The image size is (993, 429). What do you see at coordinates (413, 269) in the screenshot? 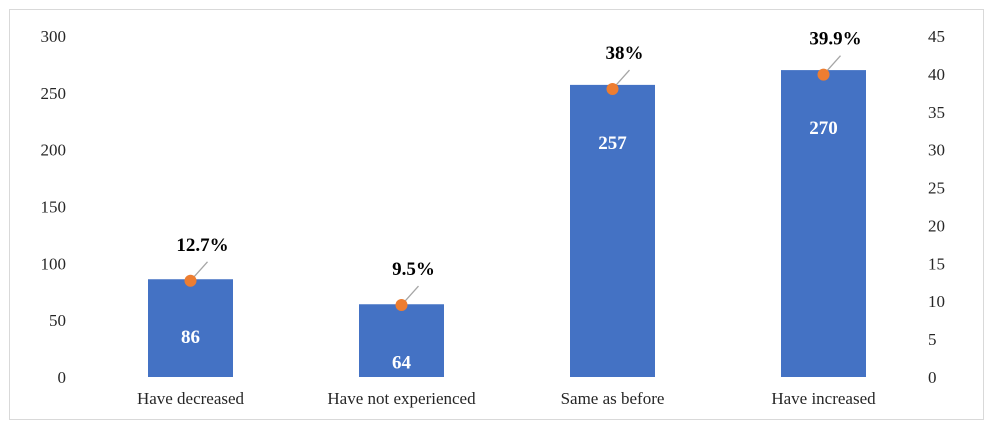
I see `percent-label: 9.5%` at bounding box center [413, 269].